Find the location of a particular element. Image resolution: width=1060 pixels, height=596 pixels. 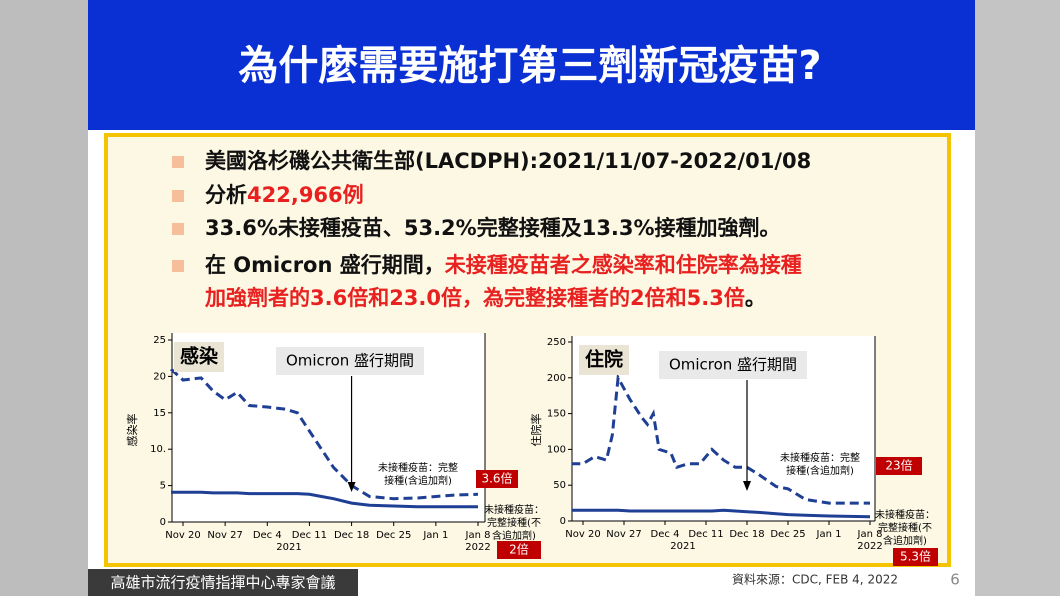

text-run: 。 is located at coordinates (755, 298).